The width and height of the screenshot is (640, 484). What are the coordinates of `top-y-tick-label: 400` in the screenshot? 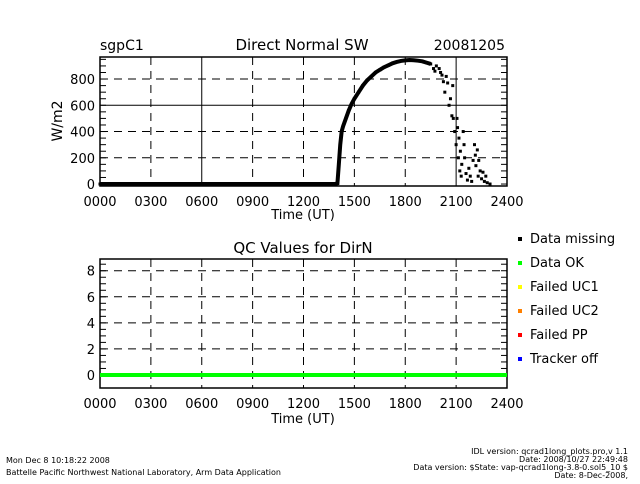 It's located at (82, 133).